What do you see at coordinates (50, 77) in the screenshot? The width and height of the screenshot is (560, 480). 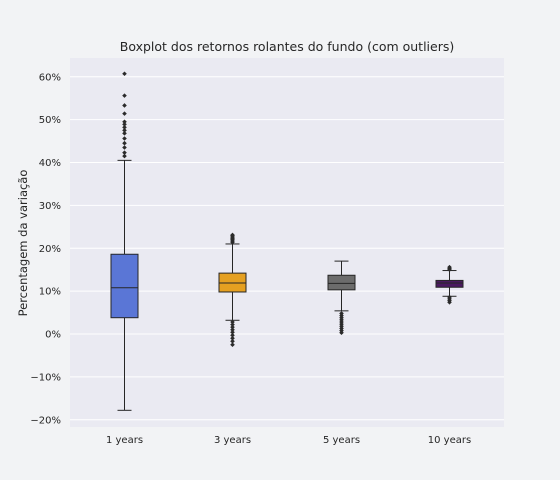 I see `y-tick-label: 60%` at bounding box center [50, 77].